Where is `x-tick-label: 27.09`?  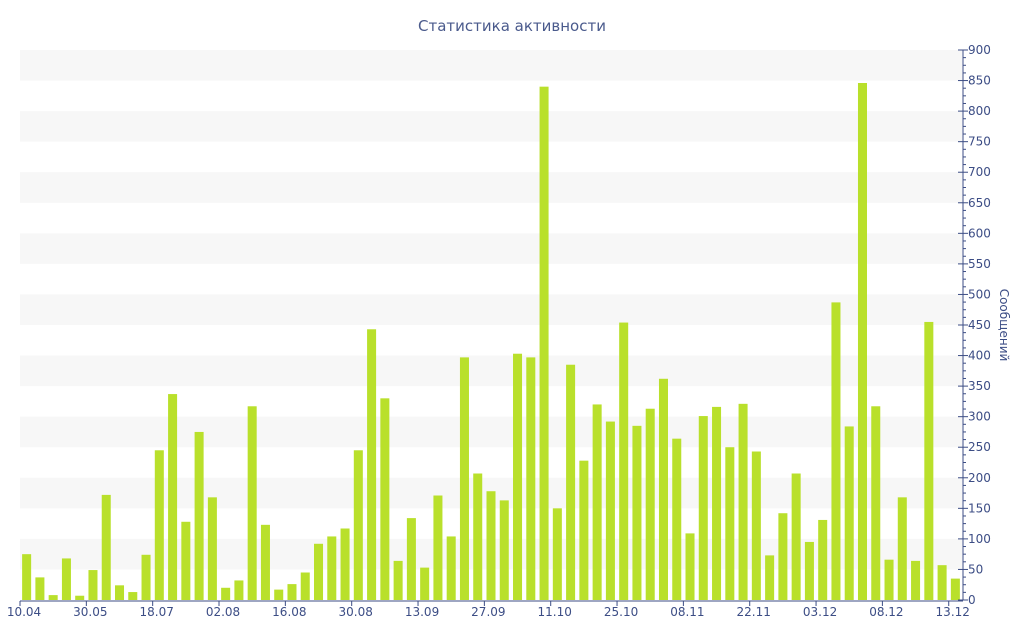
x-tick-label: 27.09 is located at coordinates (488, 612).